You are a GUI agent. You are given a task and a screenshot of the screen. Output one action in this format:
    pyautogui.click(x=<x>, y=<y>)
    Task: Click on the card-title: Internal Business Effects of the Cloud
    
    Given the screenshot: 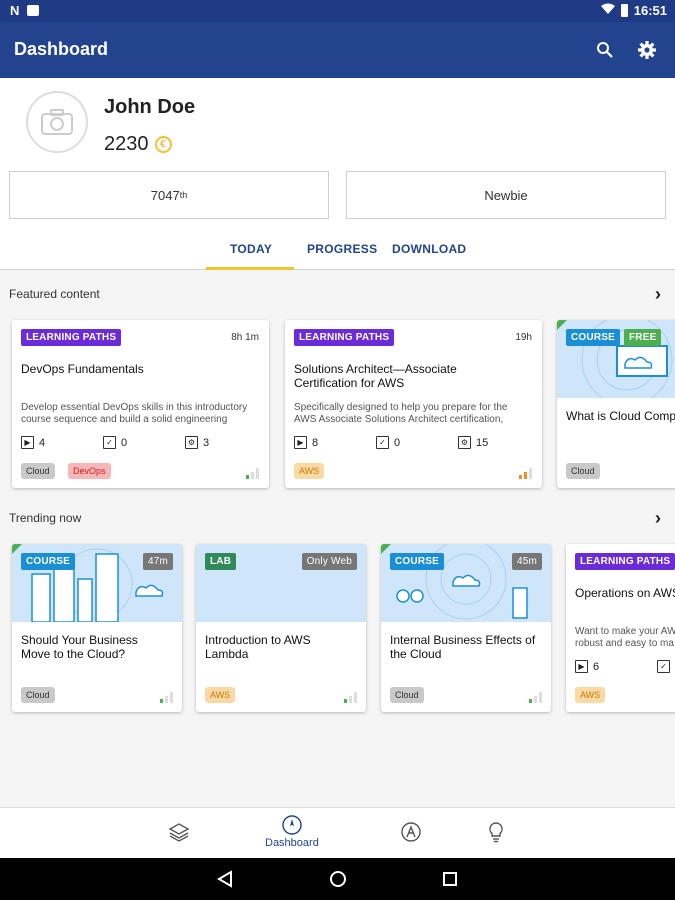 What is the action you would take?
    pyautogui.click(x=462, y=647)
    